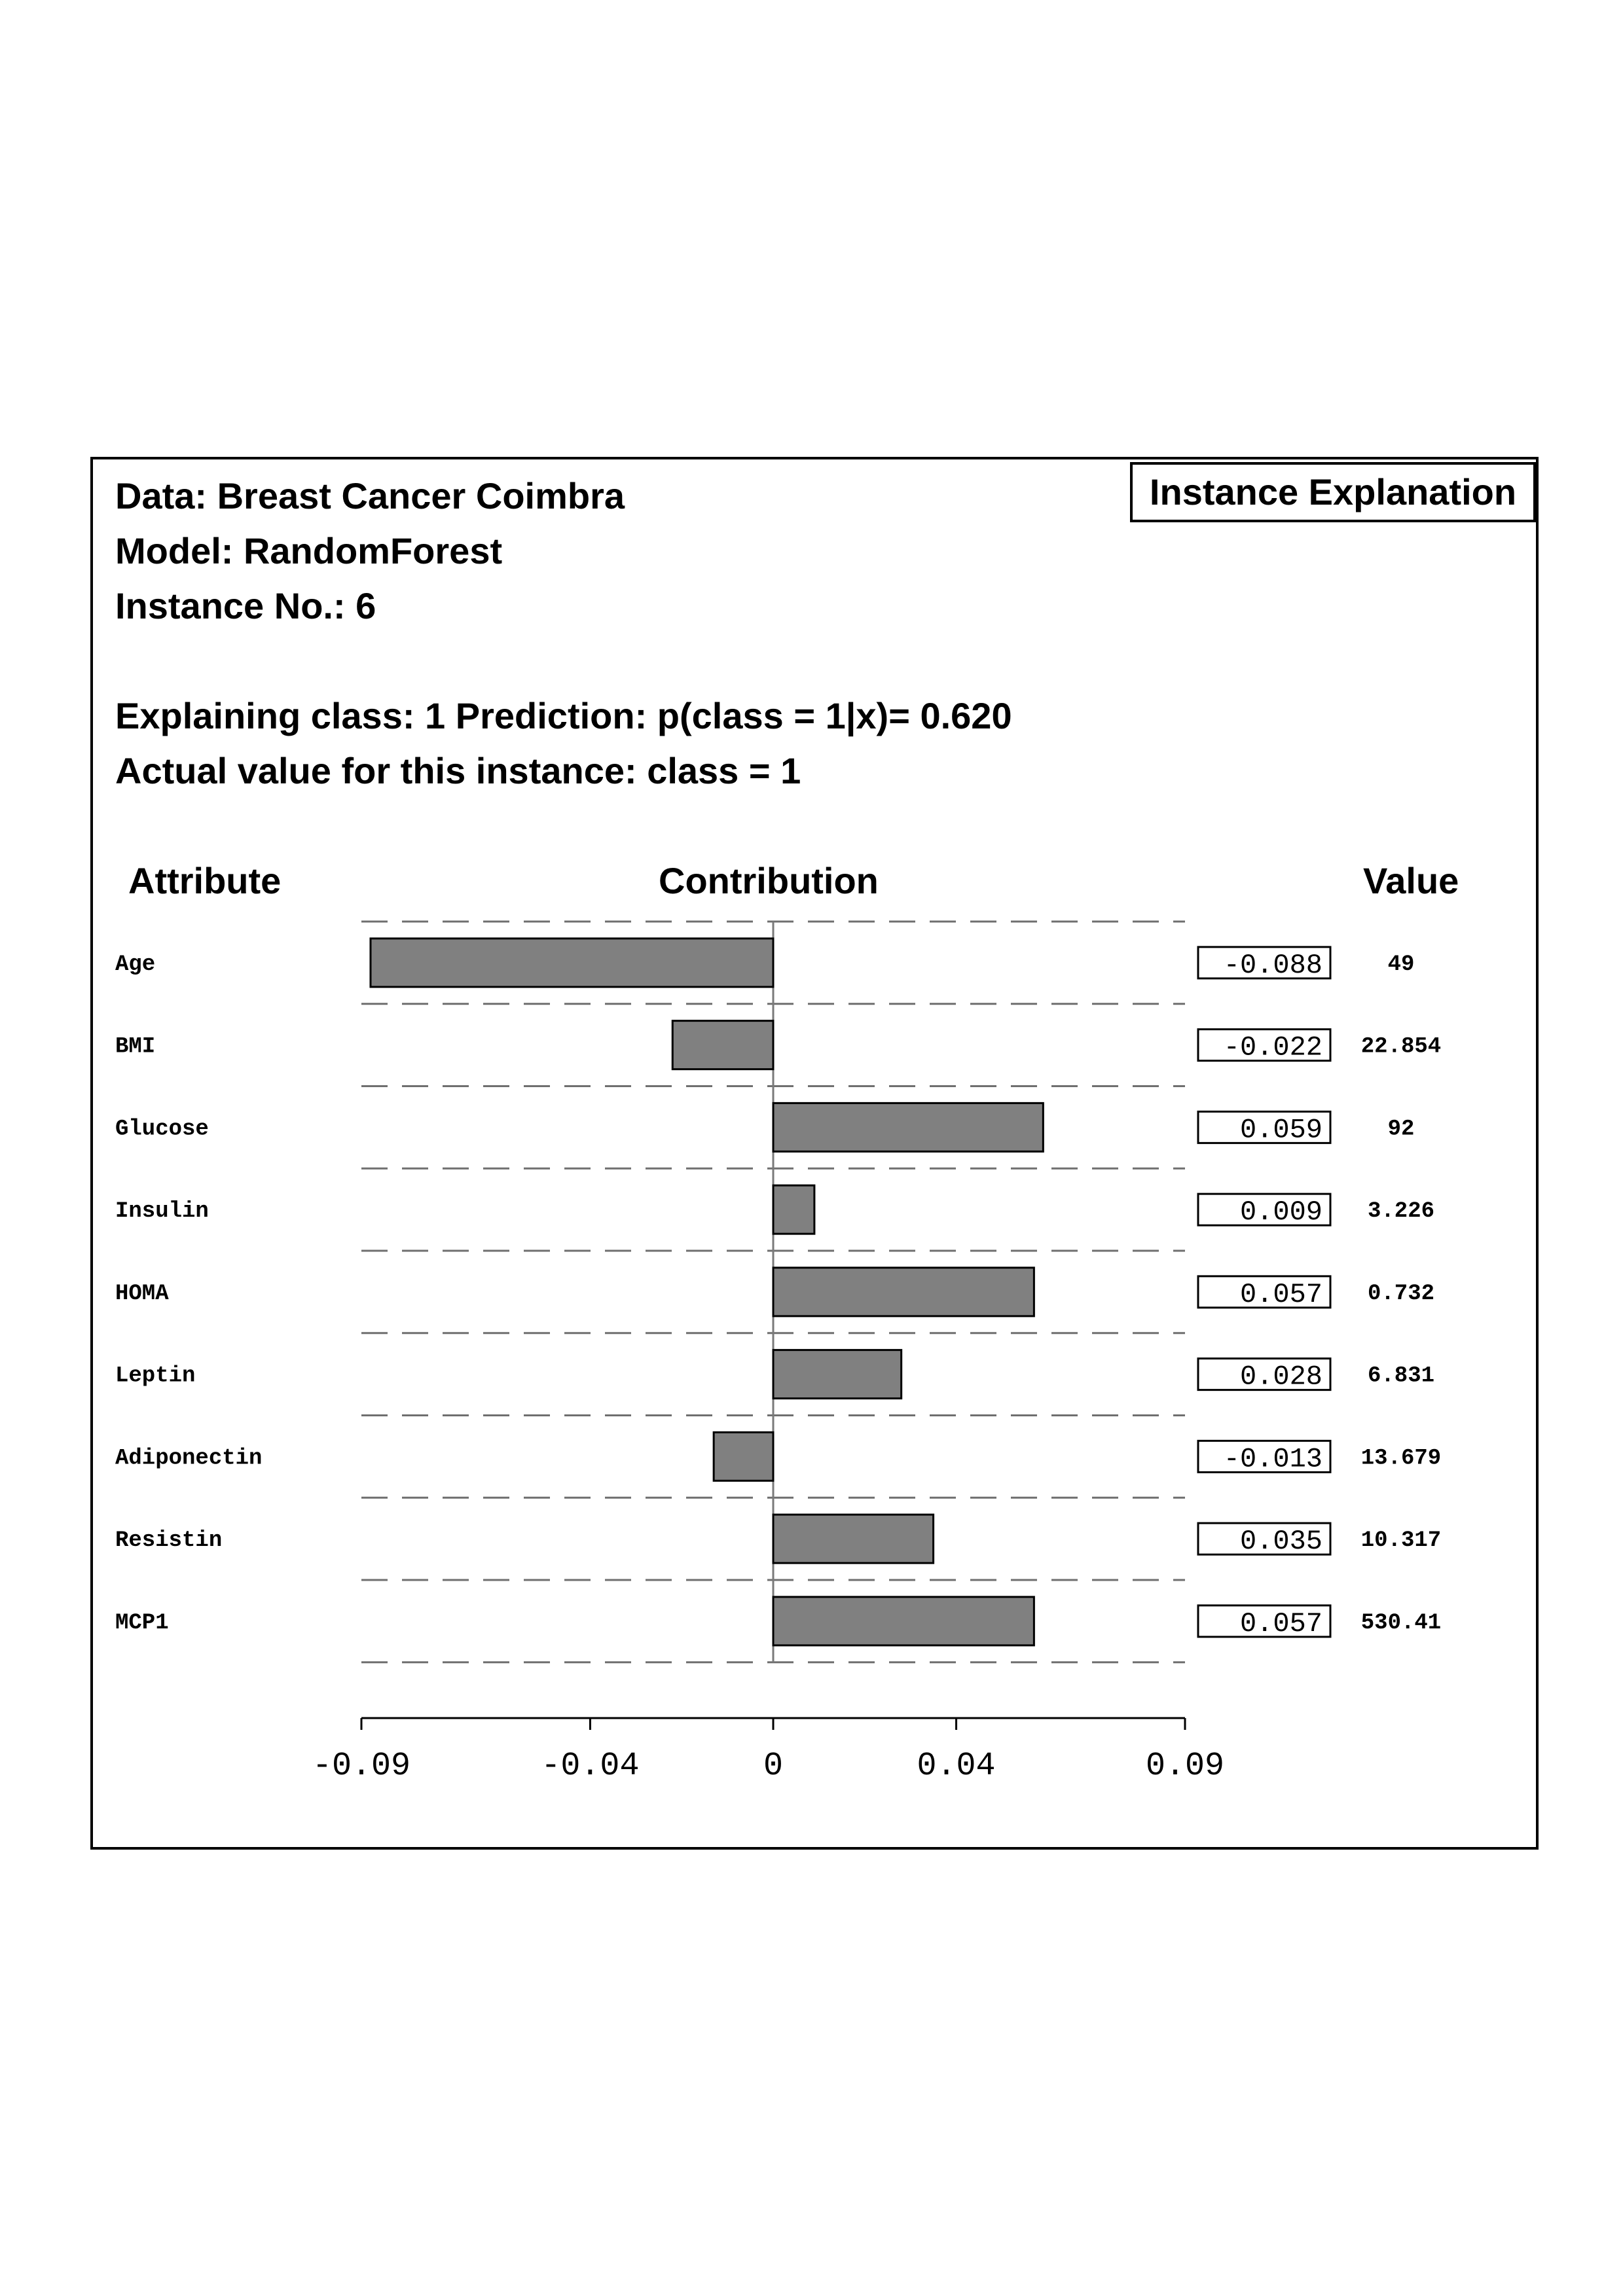  I want to click on attribute-label: Age, so click(135, 964).